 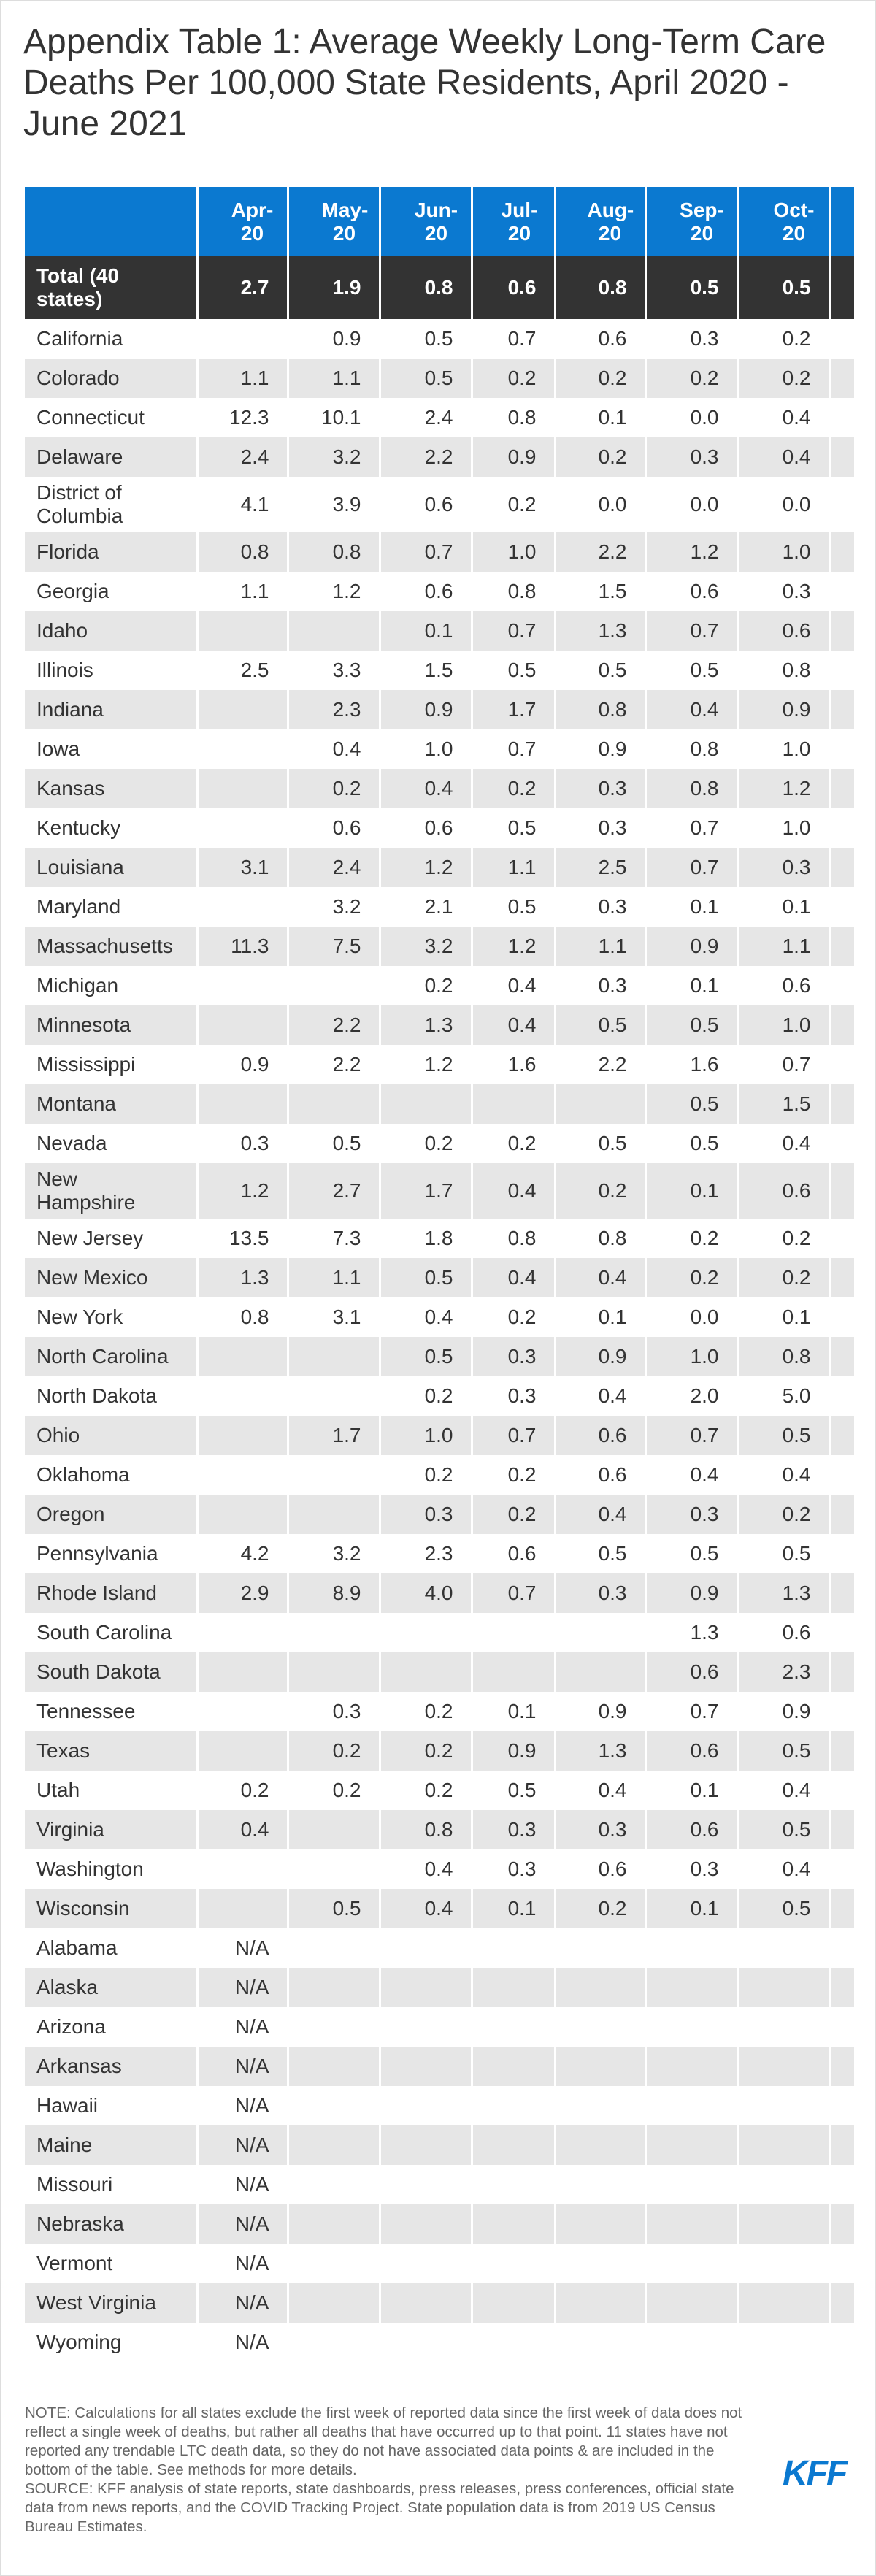 I want to click on value-cell: 2.3, so click(x=782, y=1672).